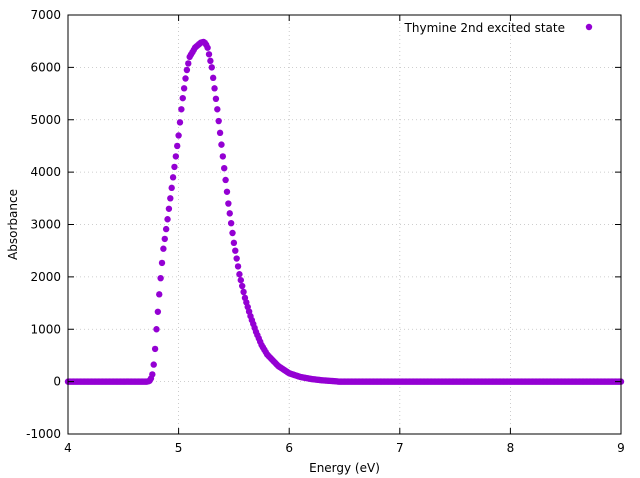 The width and height of the screenshot is (640, 478). Describe the element at coordinates (43, 434) in the screenshot. I see `y-tick-label: -1000` at that location.